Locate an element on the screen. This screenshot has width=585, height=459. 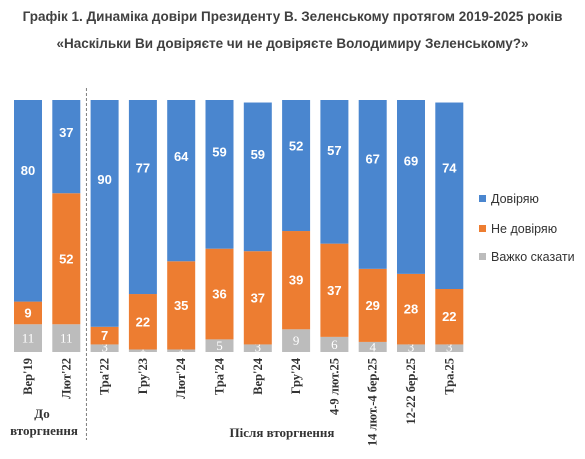
x-tick-label-4: Лют'24 is located at coordinates (181, 378).